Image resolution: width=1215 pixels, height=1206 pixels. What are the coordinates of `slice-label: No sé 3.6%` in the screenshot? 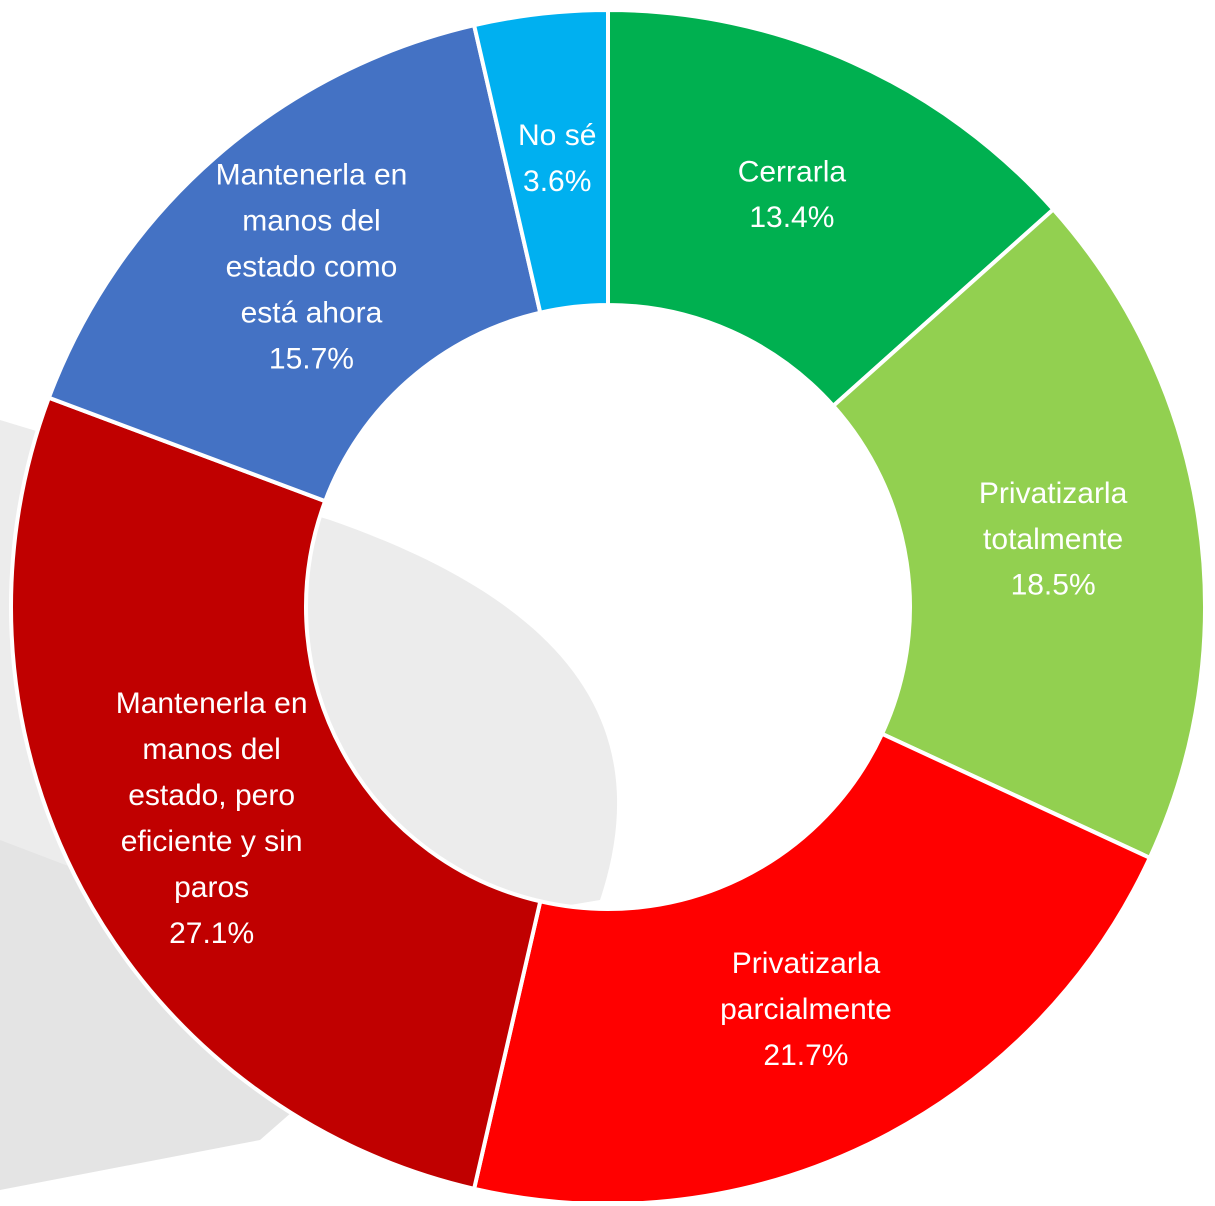 It's located at (557, 158).